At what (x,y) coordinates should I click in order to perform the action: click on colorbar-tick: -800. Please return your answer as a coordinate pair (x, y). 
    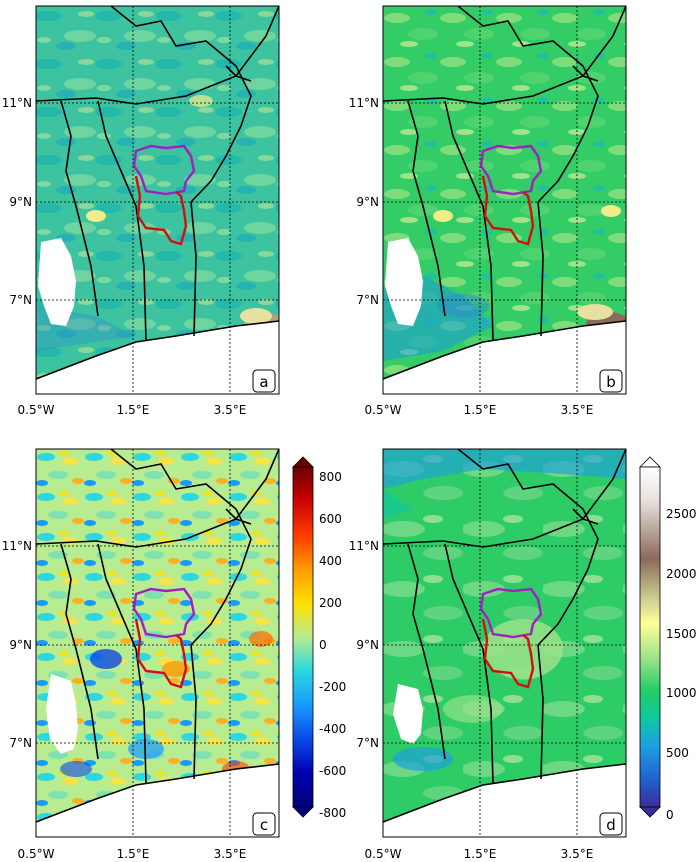
    Looking at the image, I should click on (332, 813).